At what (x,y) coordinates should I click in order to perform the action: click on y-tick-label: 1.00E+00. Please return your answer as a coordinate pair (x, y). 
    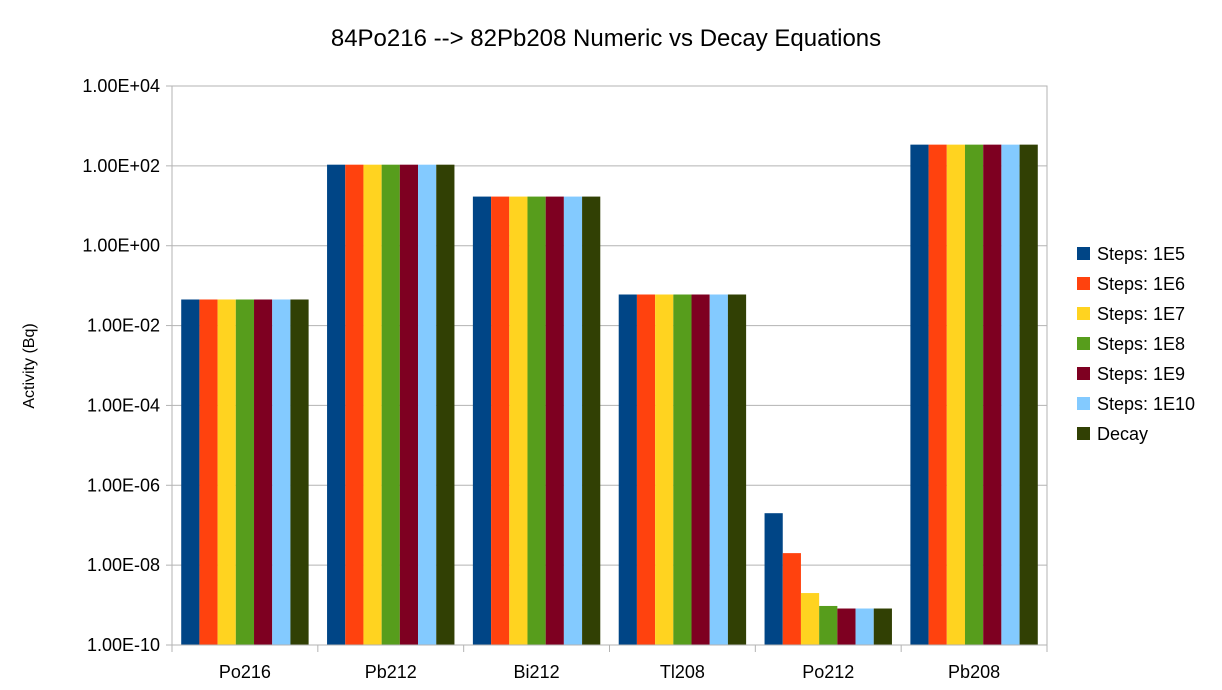
    Looking at the image, I should click on (121, 246).